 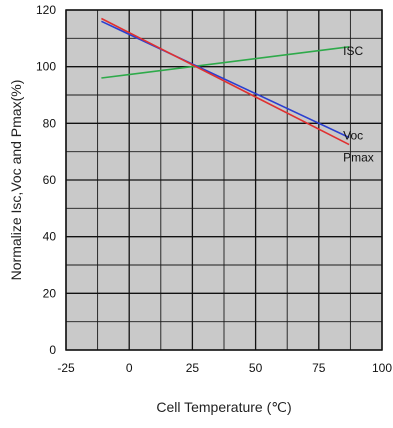 What do you see at coordinates (50, 180) in the screenshot?
I see `y-tick-label: 60` at bounding box center [50, 180].